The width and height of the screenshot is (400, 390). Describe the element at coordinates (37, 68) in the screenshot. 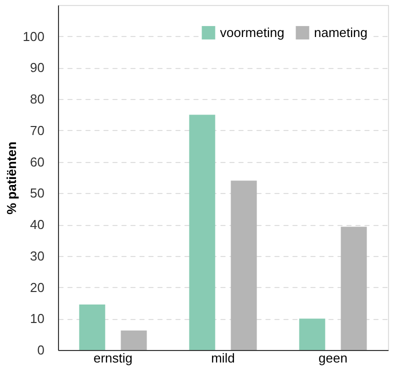

I see `y-tick-label: 90` at that location.